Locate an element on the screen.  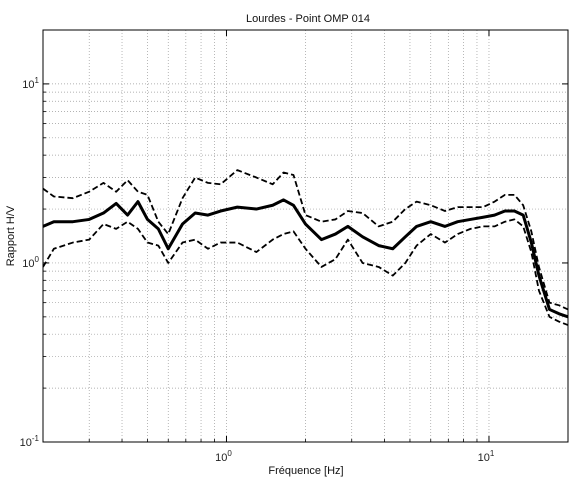
y-tick-label: 10⁰ is located at coordinates (30, 262).